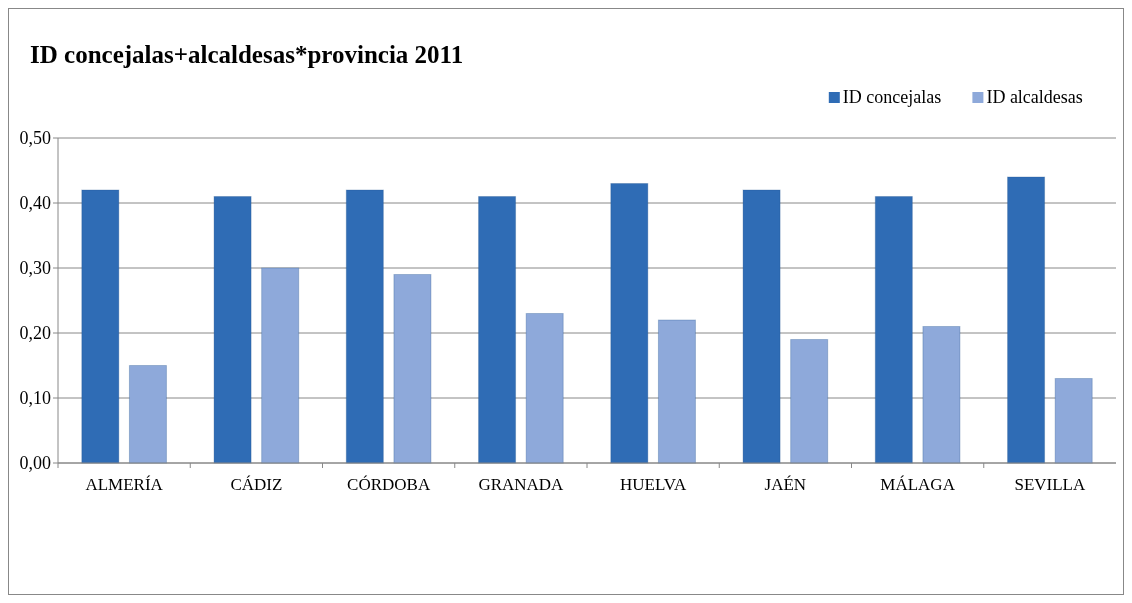 This screenshot has width=1132, height=603. I want to click on y-tick-label: 0,30, so click(35, 268).